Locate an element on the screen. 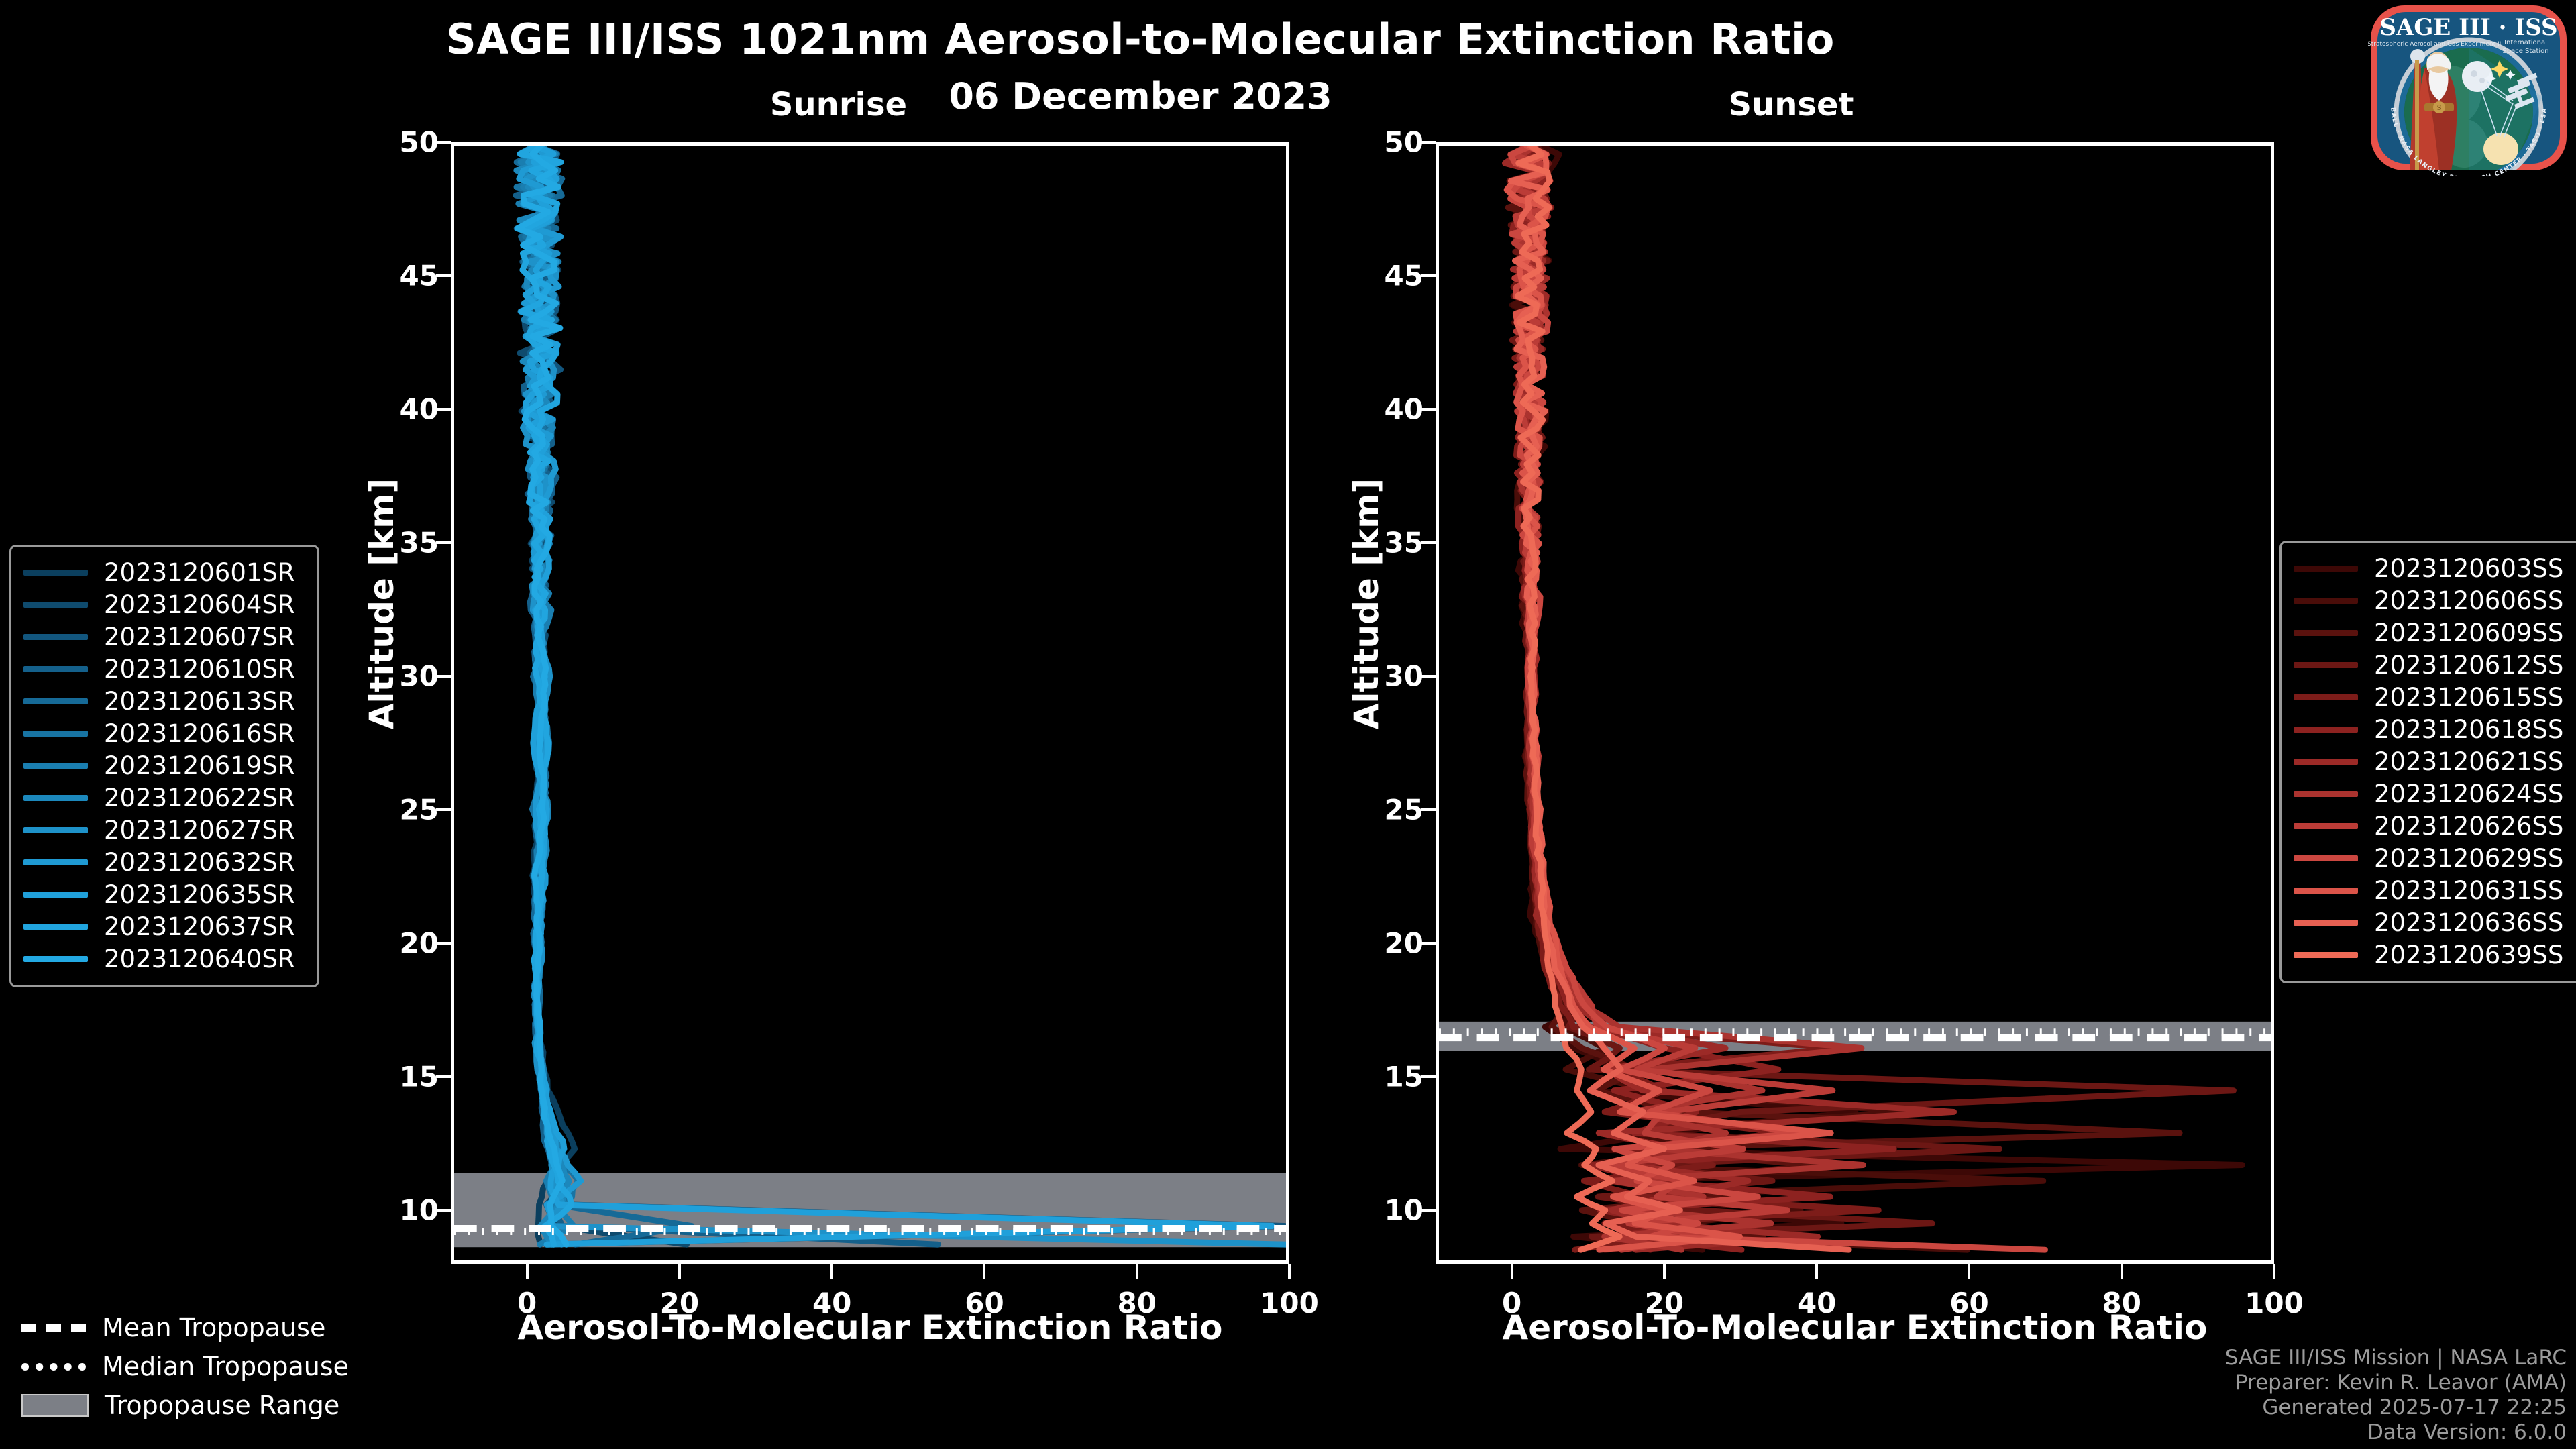 This screenshot has width=2576, height=1449. legend-item-sunrise: 2023120607SR is located at coordinates (164, 637).